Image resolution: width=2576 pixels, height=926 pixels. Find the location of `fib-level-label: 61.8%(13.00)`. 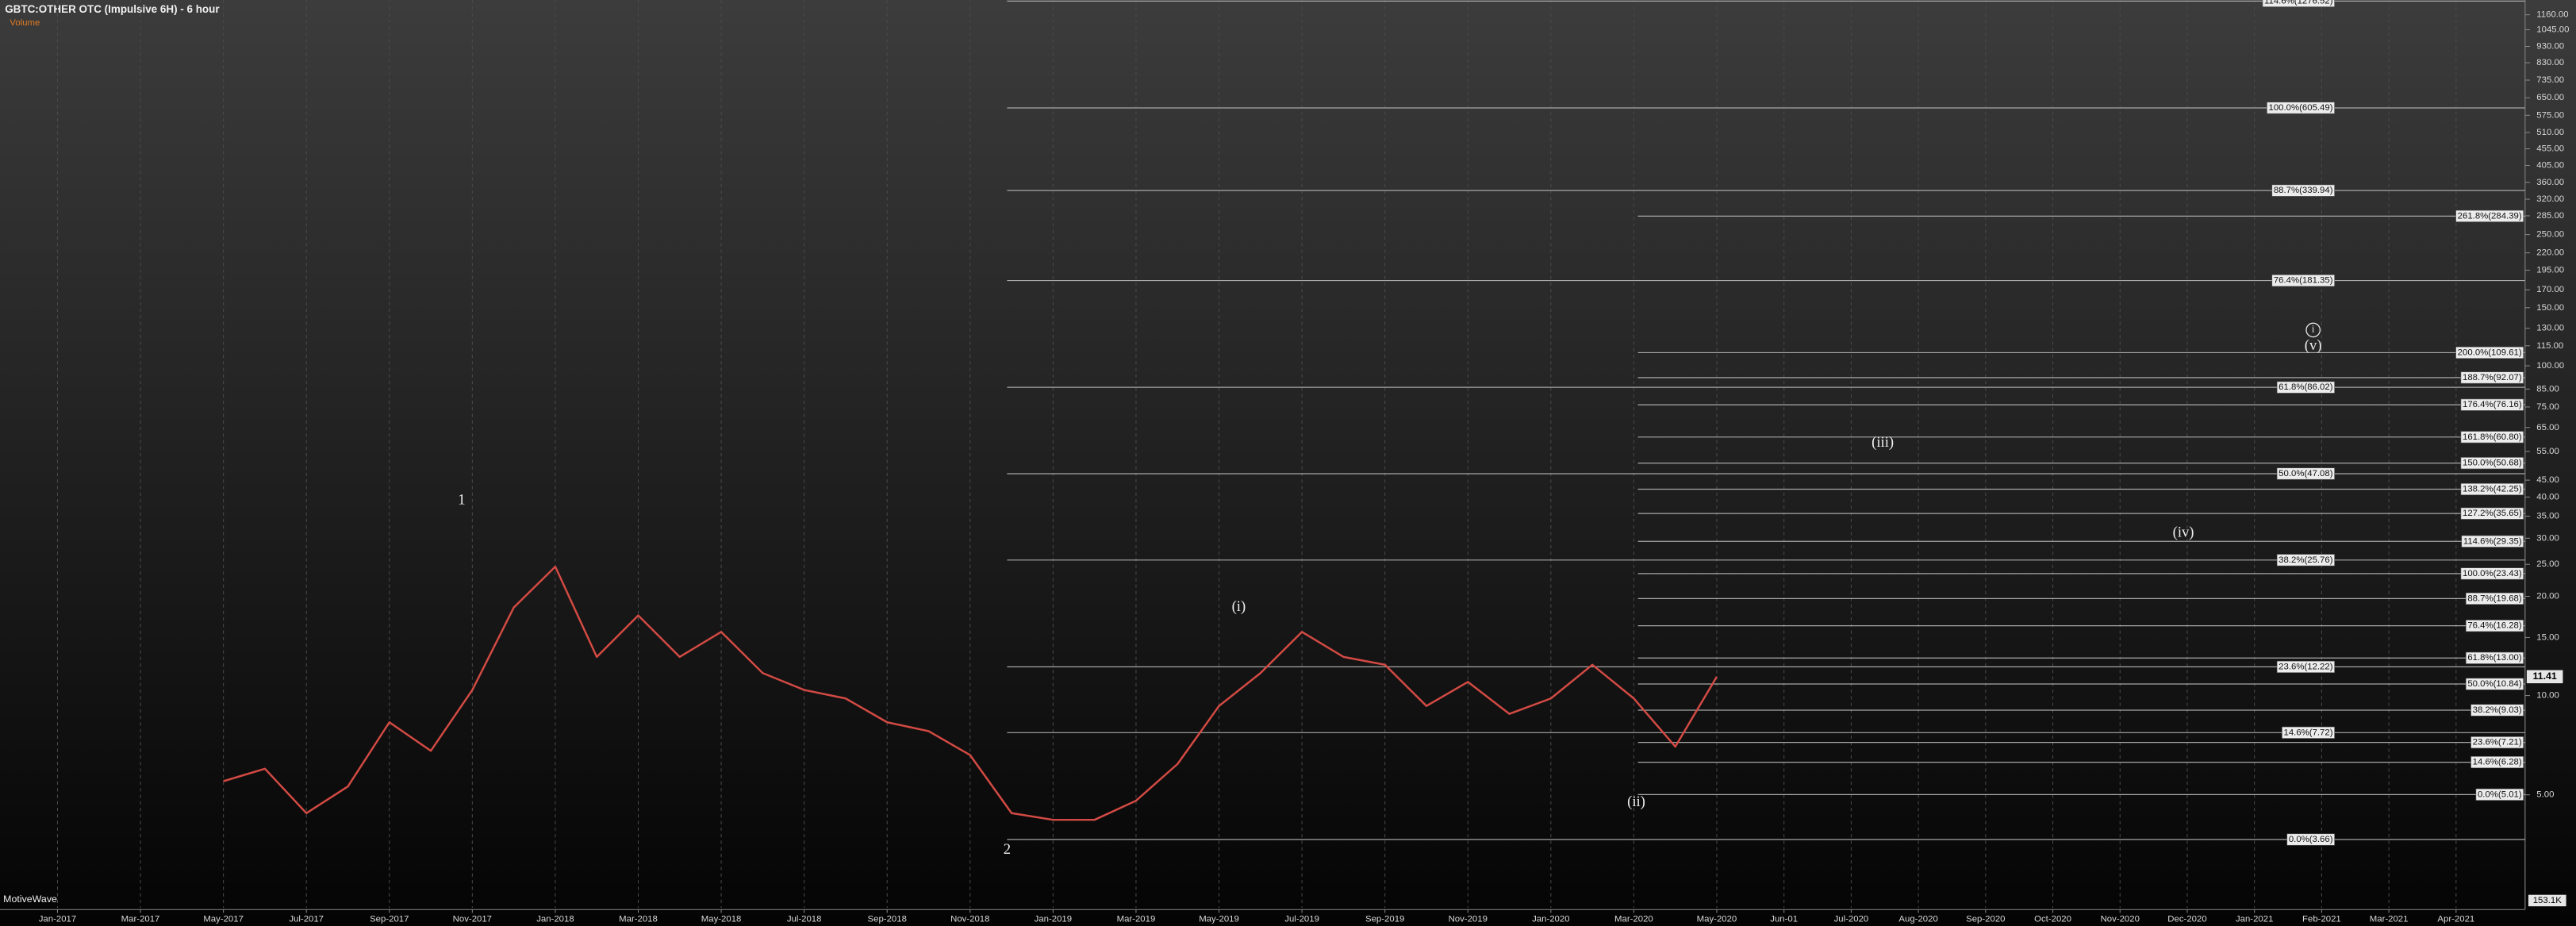

fib-level-label: 61.8%(13.00) is located at coordinates (2494, 658).